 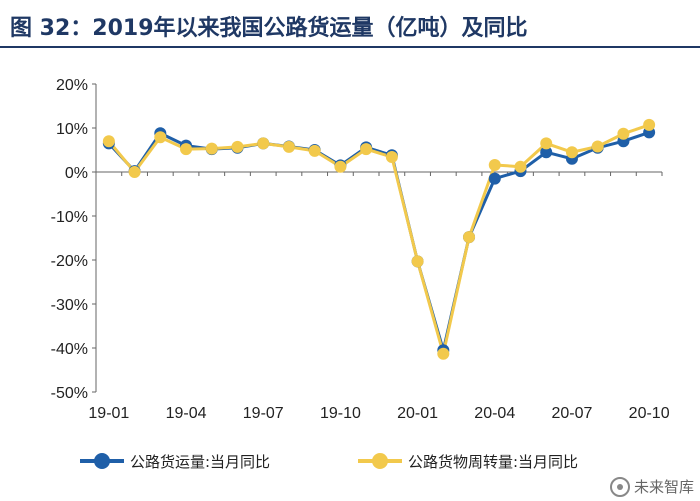 What do you see at coordinates (186, 413) in the screenshot?
I see `x-tick-label: 19-04` at bounding box center [186, 413].